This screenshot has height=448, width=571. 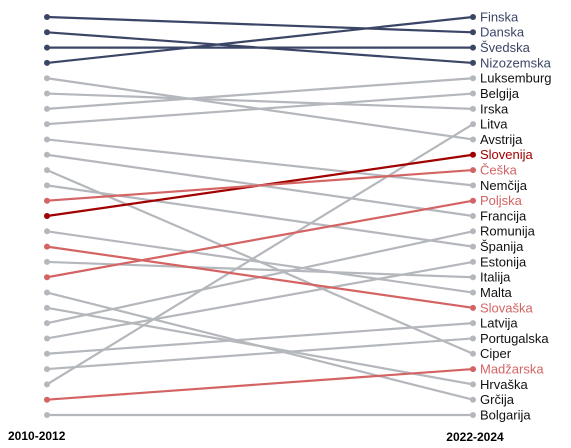 What do you see at coordinates (505, 47) in the screenshot?
I see `country-label: Švedska` at bounding box center [505, 47].